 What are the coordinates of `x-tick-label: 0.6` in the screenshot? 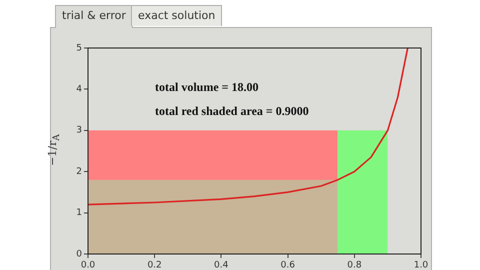 It's located at (288, 265).